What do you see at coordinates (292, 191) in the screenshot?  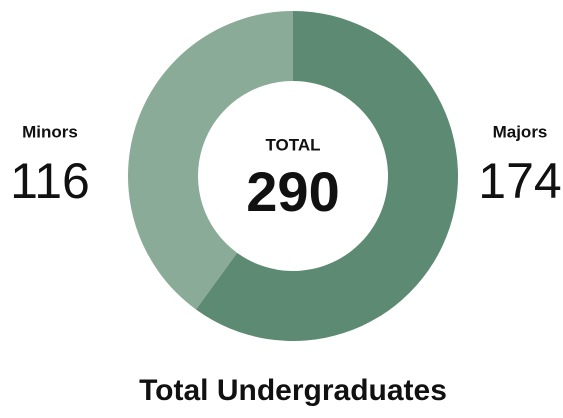 I see `center-value: 290` at bounding box center [292, 191].